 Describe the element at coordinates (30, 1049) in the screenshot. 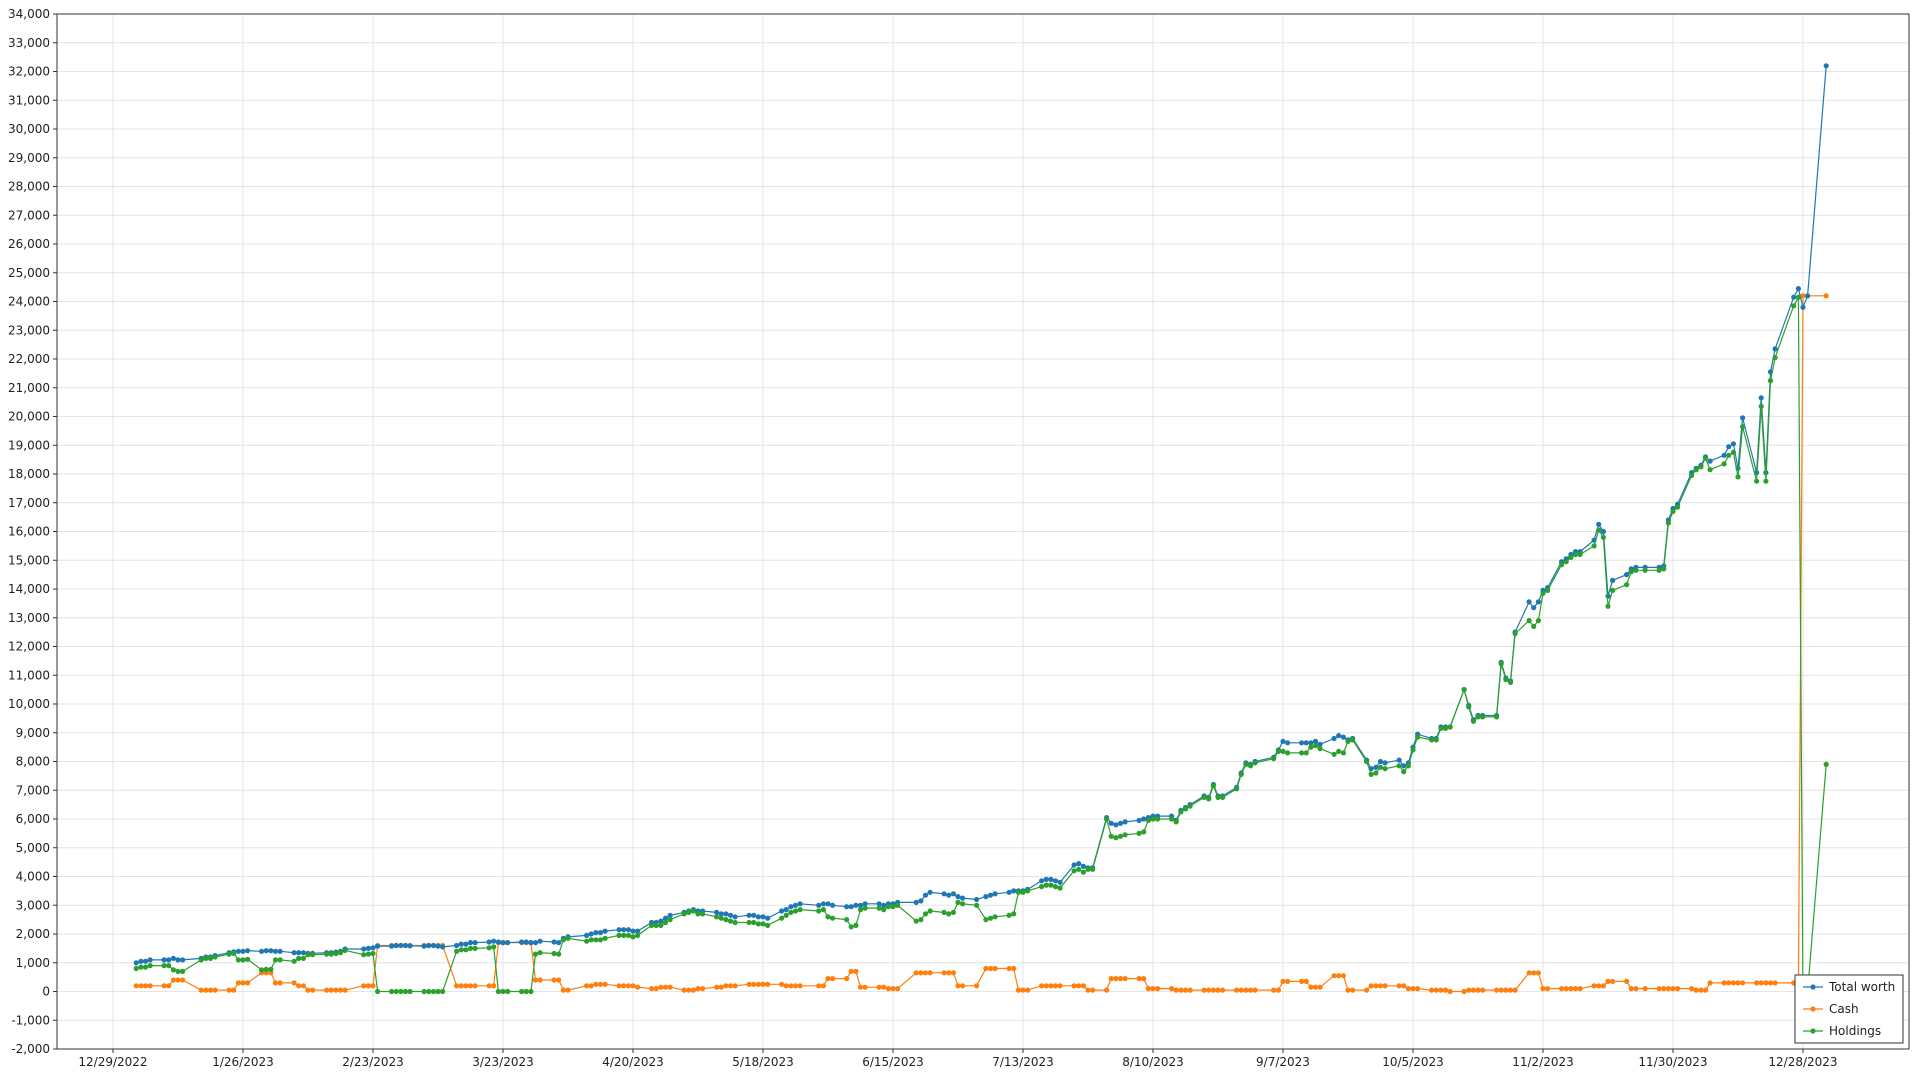

I see `y-tick-label: -2,000` at that location.